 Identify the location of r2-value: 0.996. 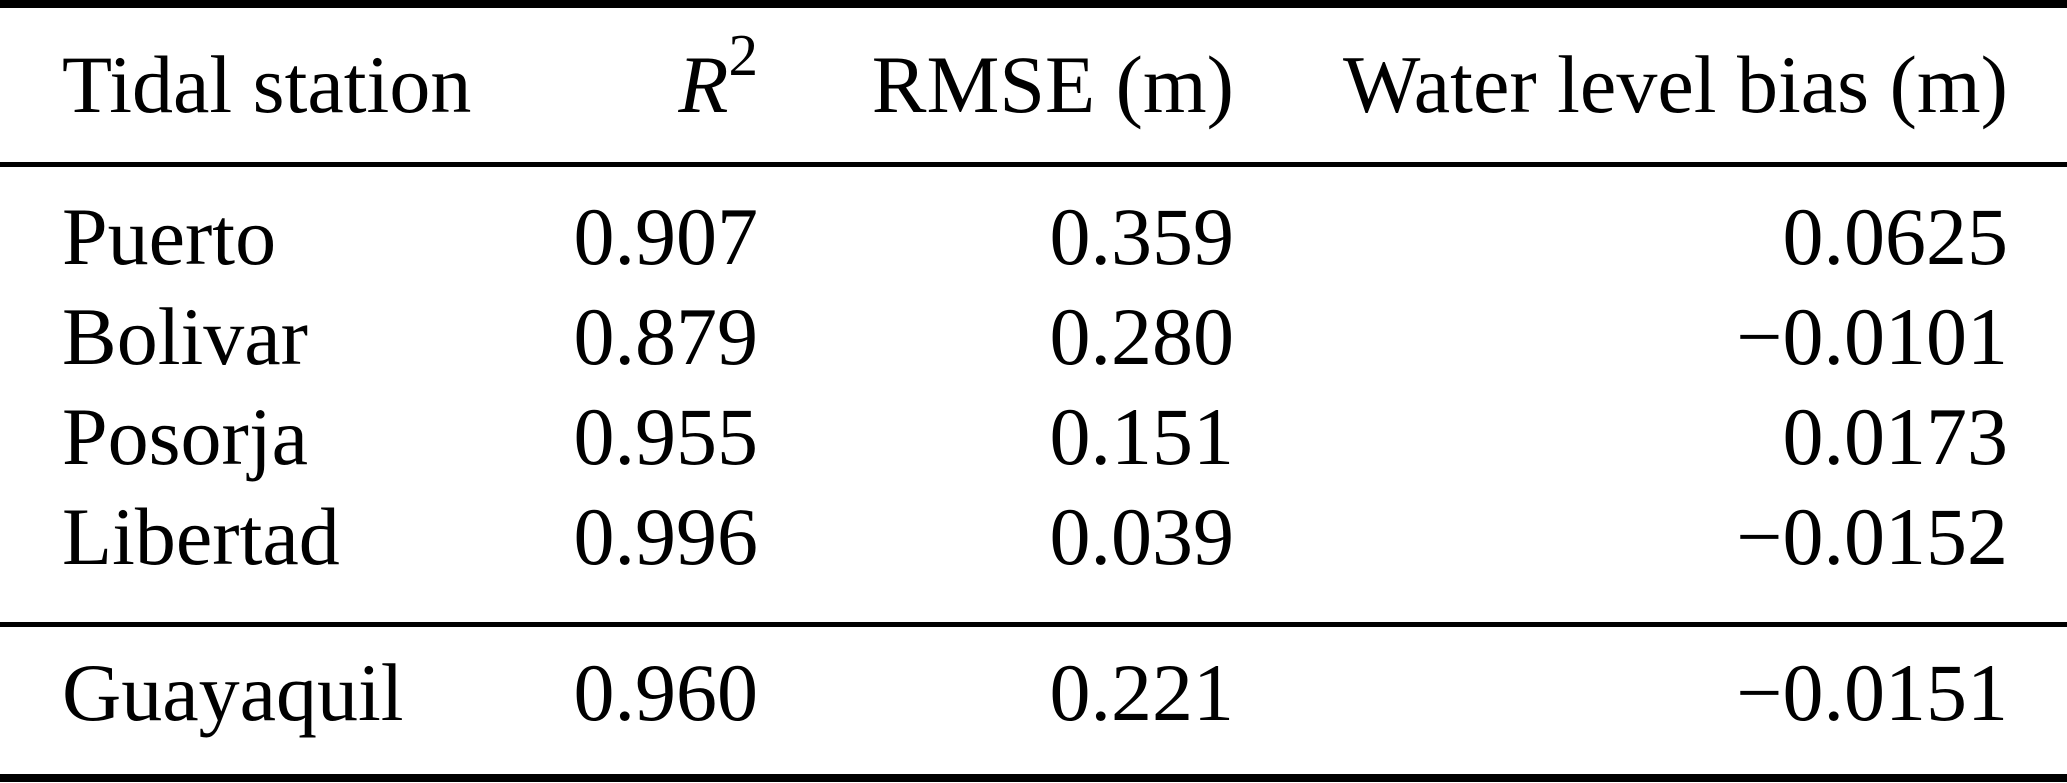
(666, 536).